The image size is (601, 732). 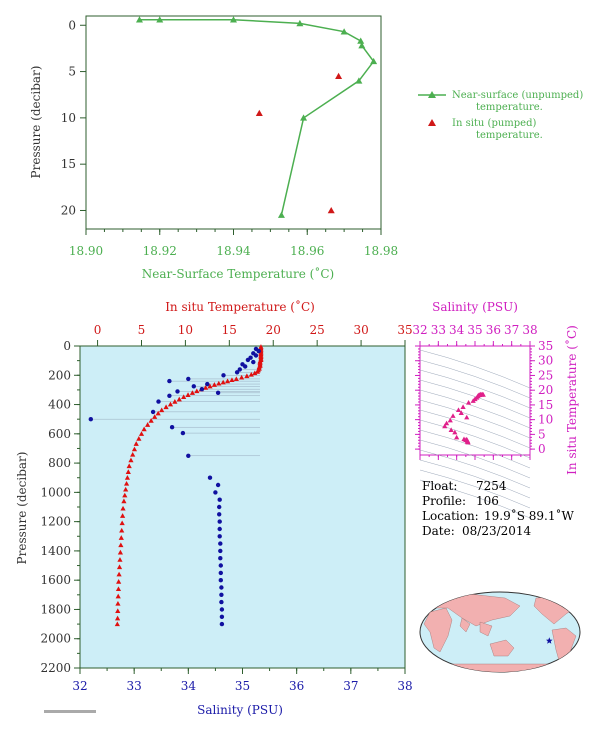 I want to click on top-y-axis: 0 5 10 15 20, so click(x=73, y=117).